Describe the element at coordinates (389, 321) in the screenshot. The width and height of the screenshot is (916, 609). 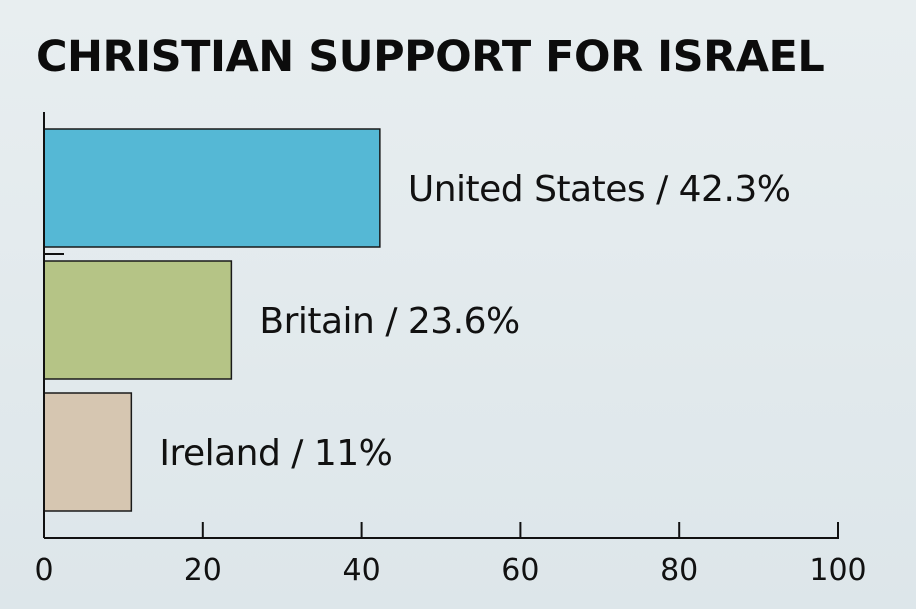
I see `bar-label-britain: Britain / 23.6%` at that location.